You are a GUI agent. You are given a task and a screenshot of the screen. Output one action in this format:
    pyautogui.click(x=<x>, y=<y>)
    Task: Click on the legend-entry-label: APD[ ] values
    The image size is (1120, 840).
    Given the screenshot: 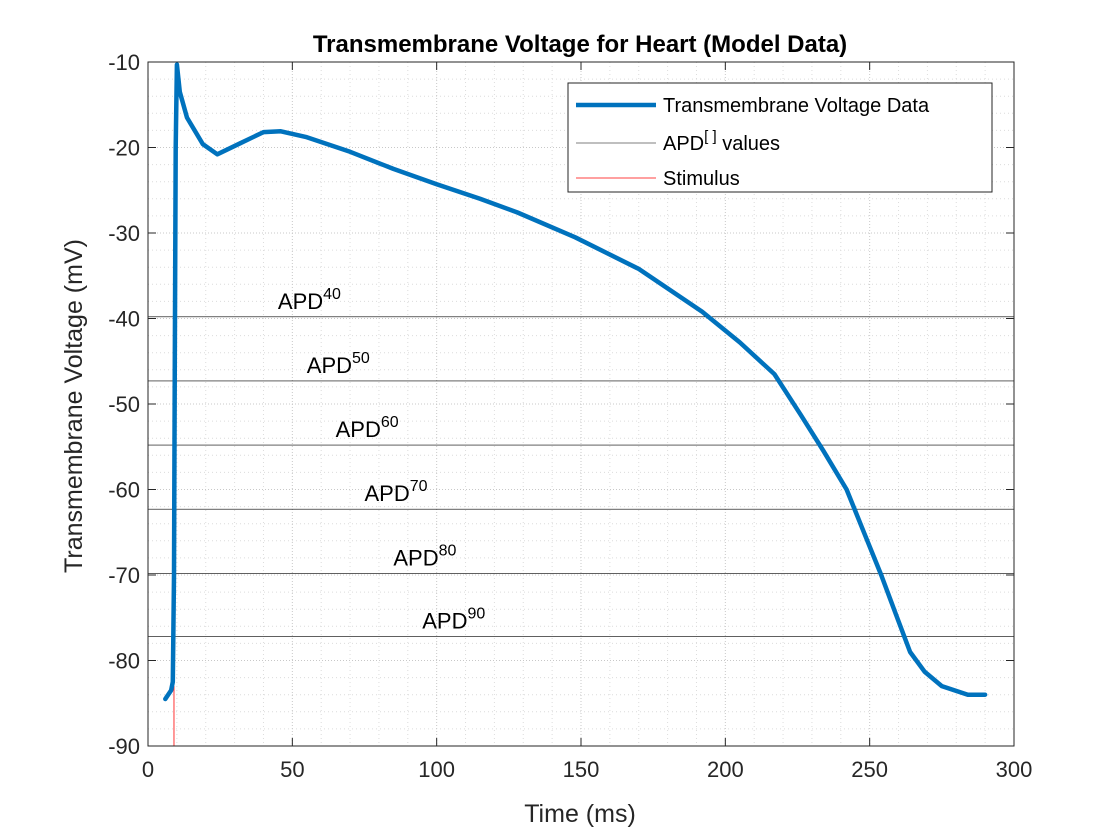 What is the action you would take?
    pyautogui.click(x=721, y=141)
    